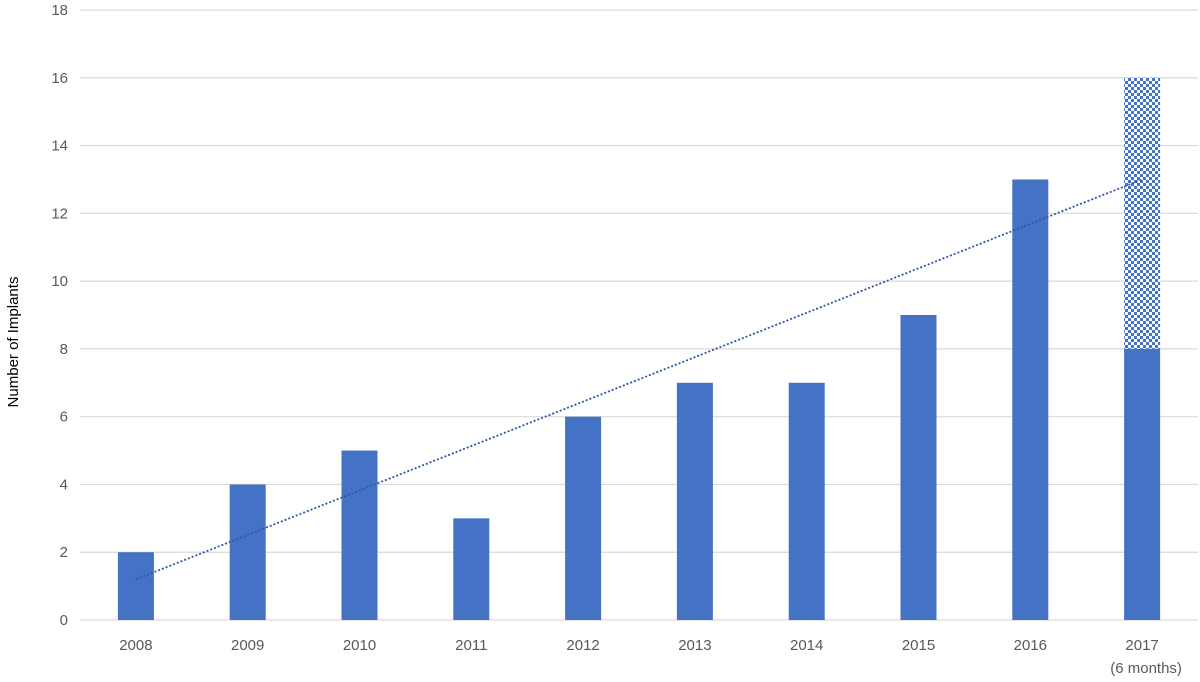  I want to click on y-tick-label: 10, so click(59, 281).